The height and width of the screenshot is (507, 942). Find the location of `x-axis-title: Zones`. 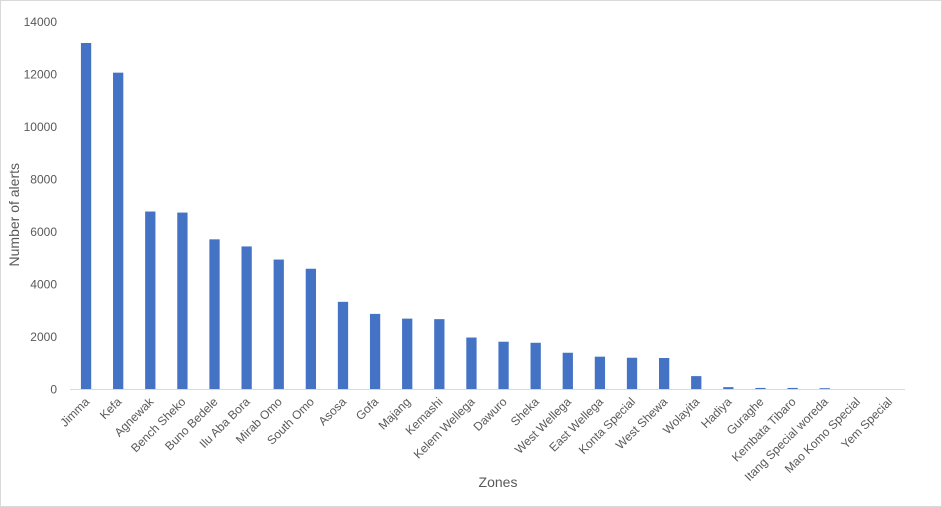

x-axis-title: Zones is located at coordinates (498, 482).